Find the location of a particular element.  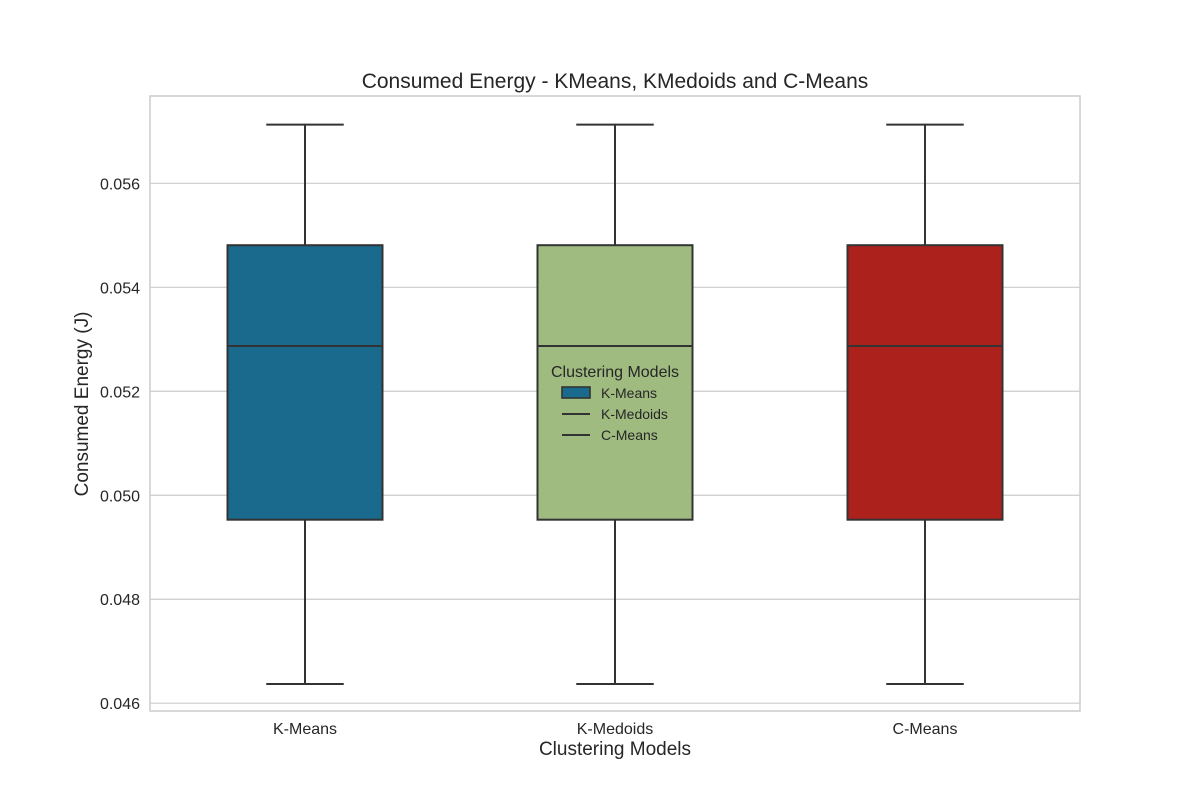

x-axis-title: Clustering Models is located at coordinates (615, 749).